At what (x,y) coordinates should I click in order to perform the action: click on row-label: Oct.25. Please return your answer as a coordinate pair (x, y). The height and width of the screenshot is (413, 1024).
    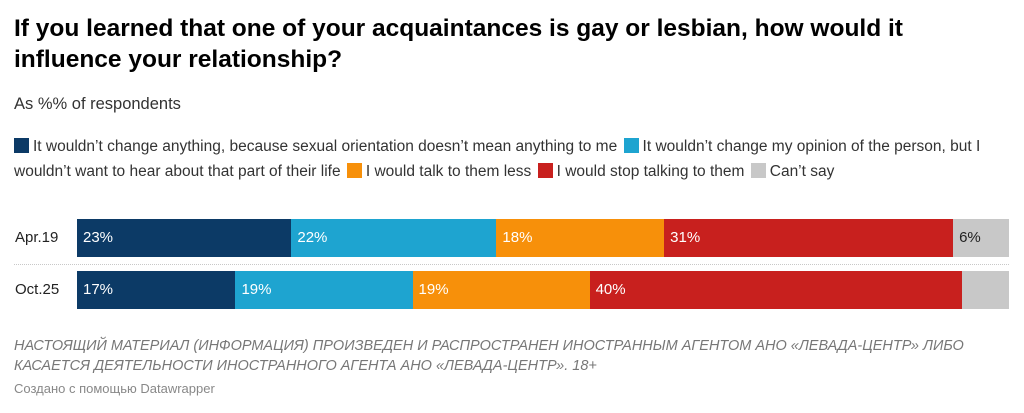
    Looking at the image, I should click on (37, 289).